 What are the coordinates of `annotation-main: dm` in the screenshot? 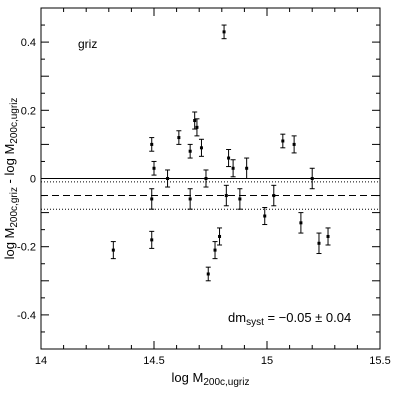 It's located at (237, 317).